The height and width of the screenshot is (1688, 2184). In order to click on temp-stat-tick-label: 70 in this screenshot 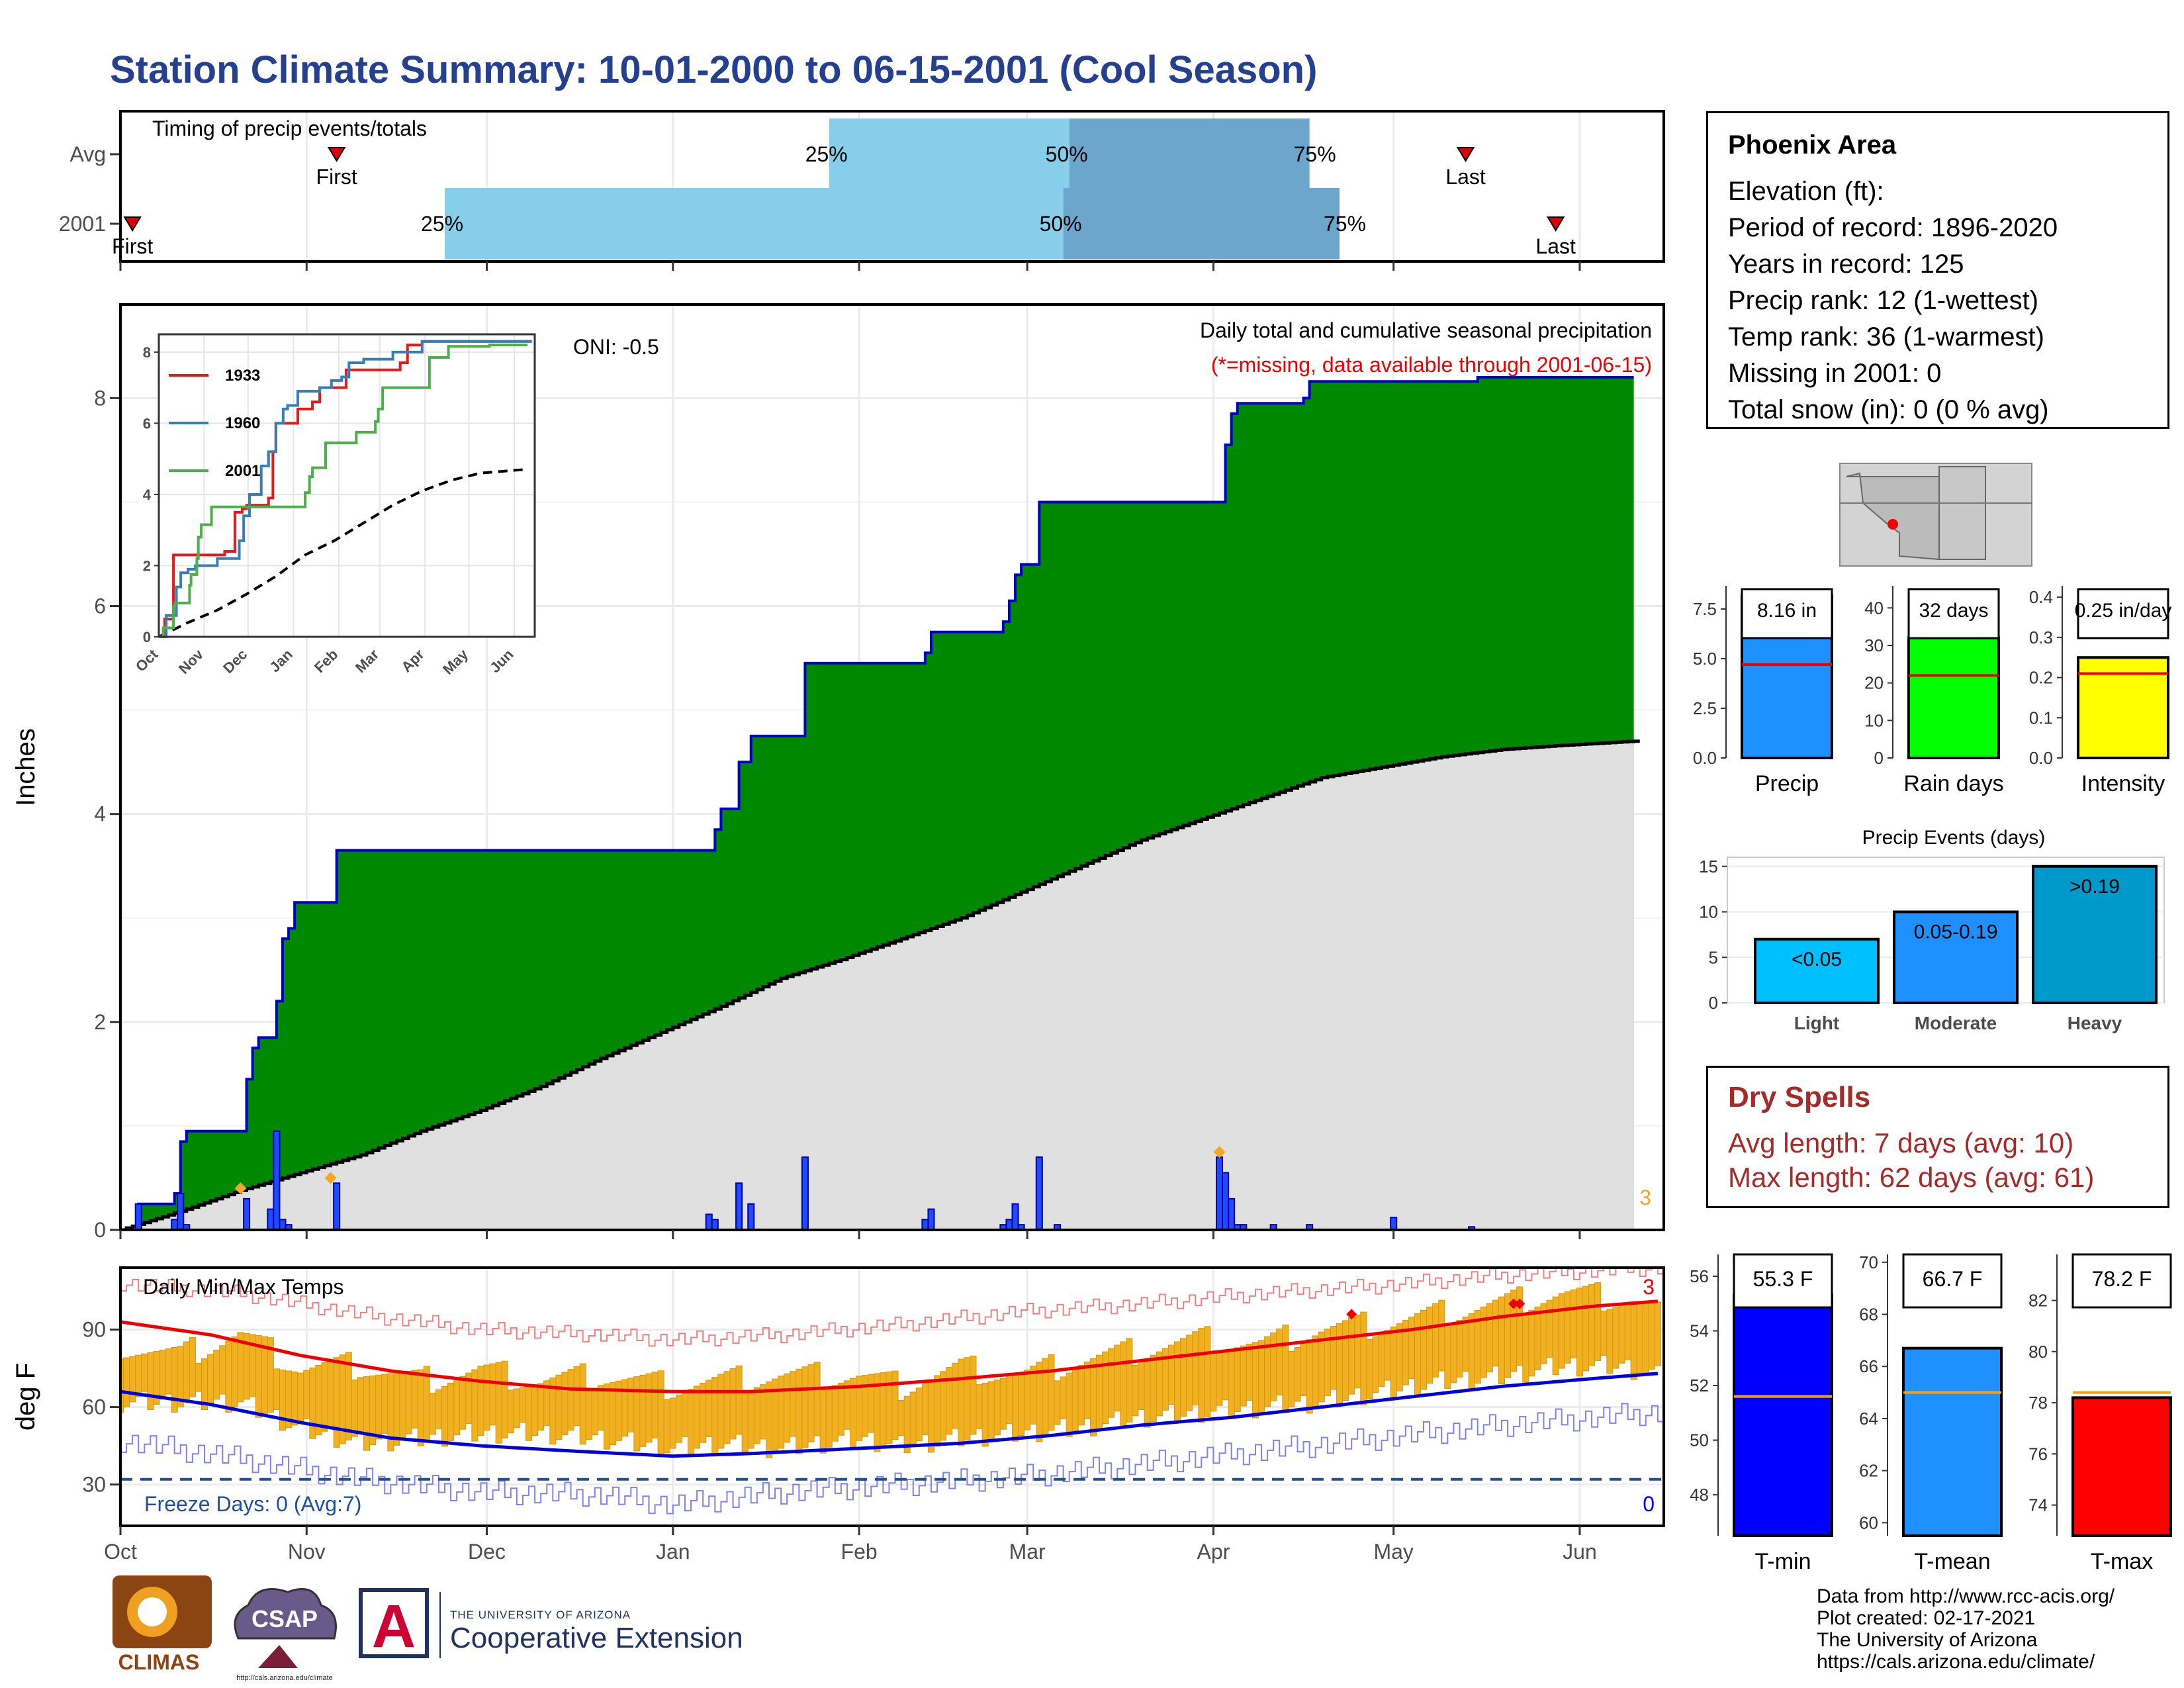, I will do `click(1868, 1262)`.